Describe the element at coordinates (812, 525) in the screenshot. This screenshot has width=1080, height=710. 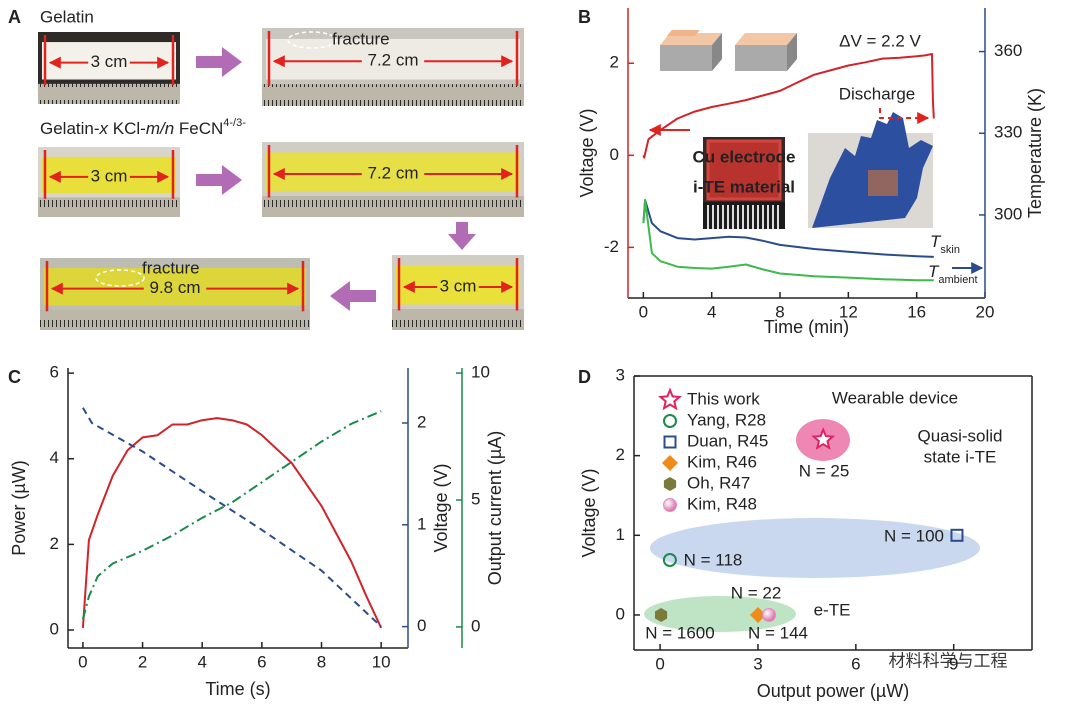
I see `panel-d-regions` at that location.